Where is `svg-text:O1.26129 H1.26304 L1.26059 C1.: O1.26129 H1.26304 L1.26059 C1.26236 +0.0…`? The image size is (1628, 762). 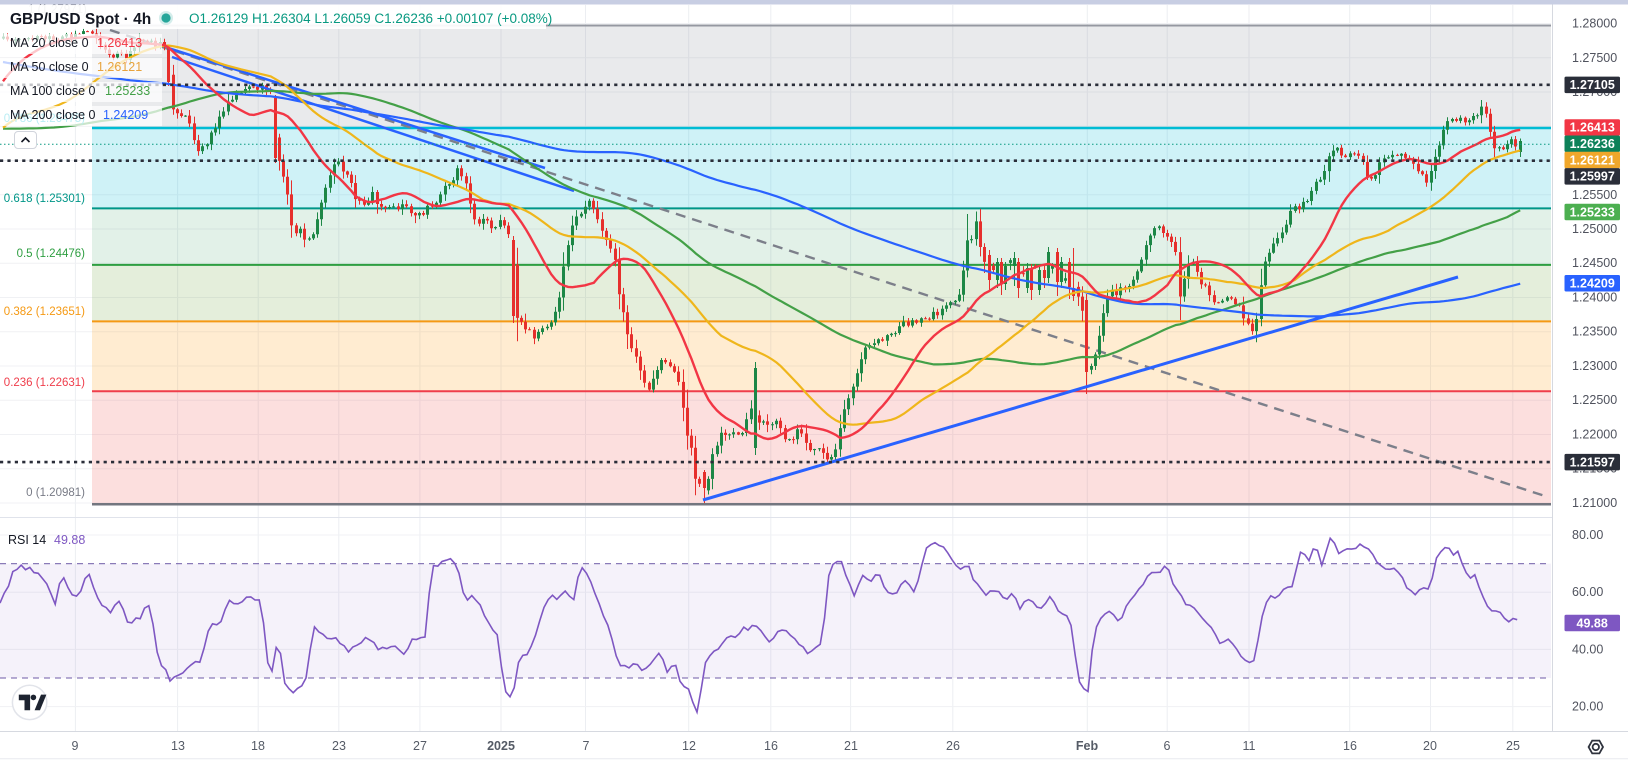 svg-text:O1.26129 H1.26304 L1.26059 C1.: O1.26129 H1.26304 L1.26059 C1.26236 +0.0… is located at coordinates (370, 18).